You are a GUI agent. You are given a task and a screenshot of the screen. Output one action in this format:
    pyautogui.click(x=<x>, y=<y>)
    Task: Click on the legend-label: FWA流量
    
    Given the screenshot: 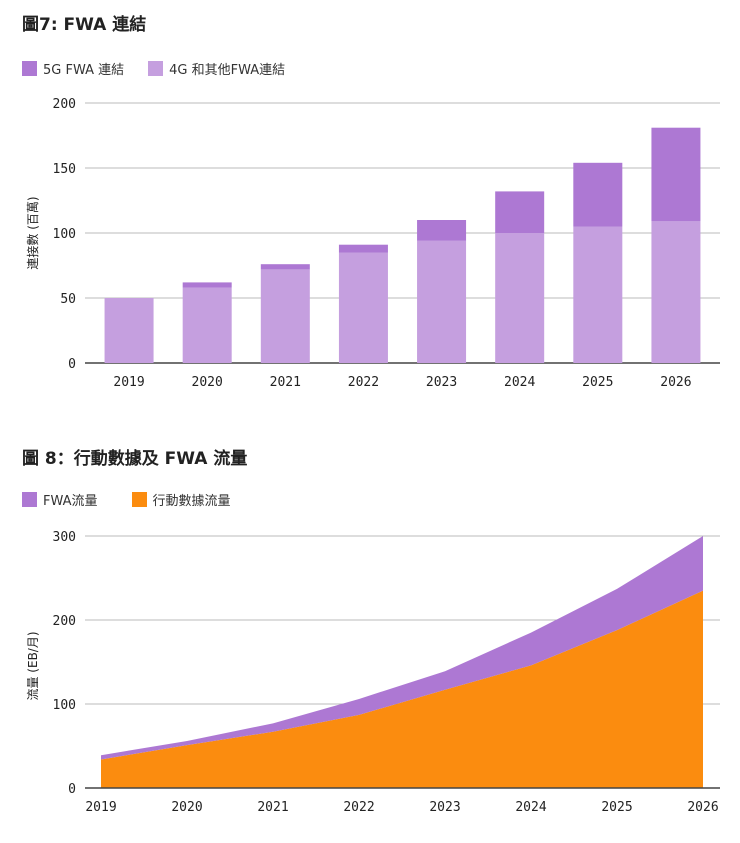 What is the action you would take?
    pyautogui.click(x=70, y=501)
    